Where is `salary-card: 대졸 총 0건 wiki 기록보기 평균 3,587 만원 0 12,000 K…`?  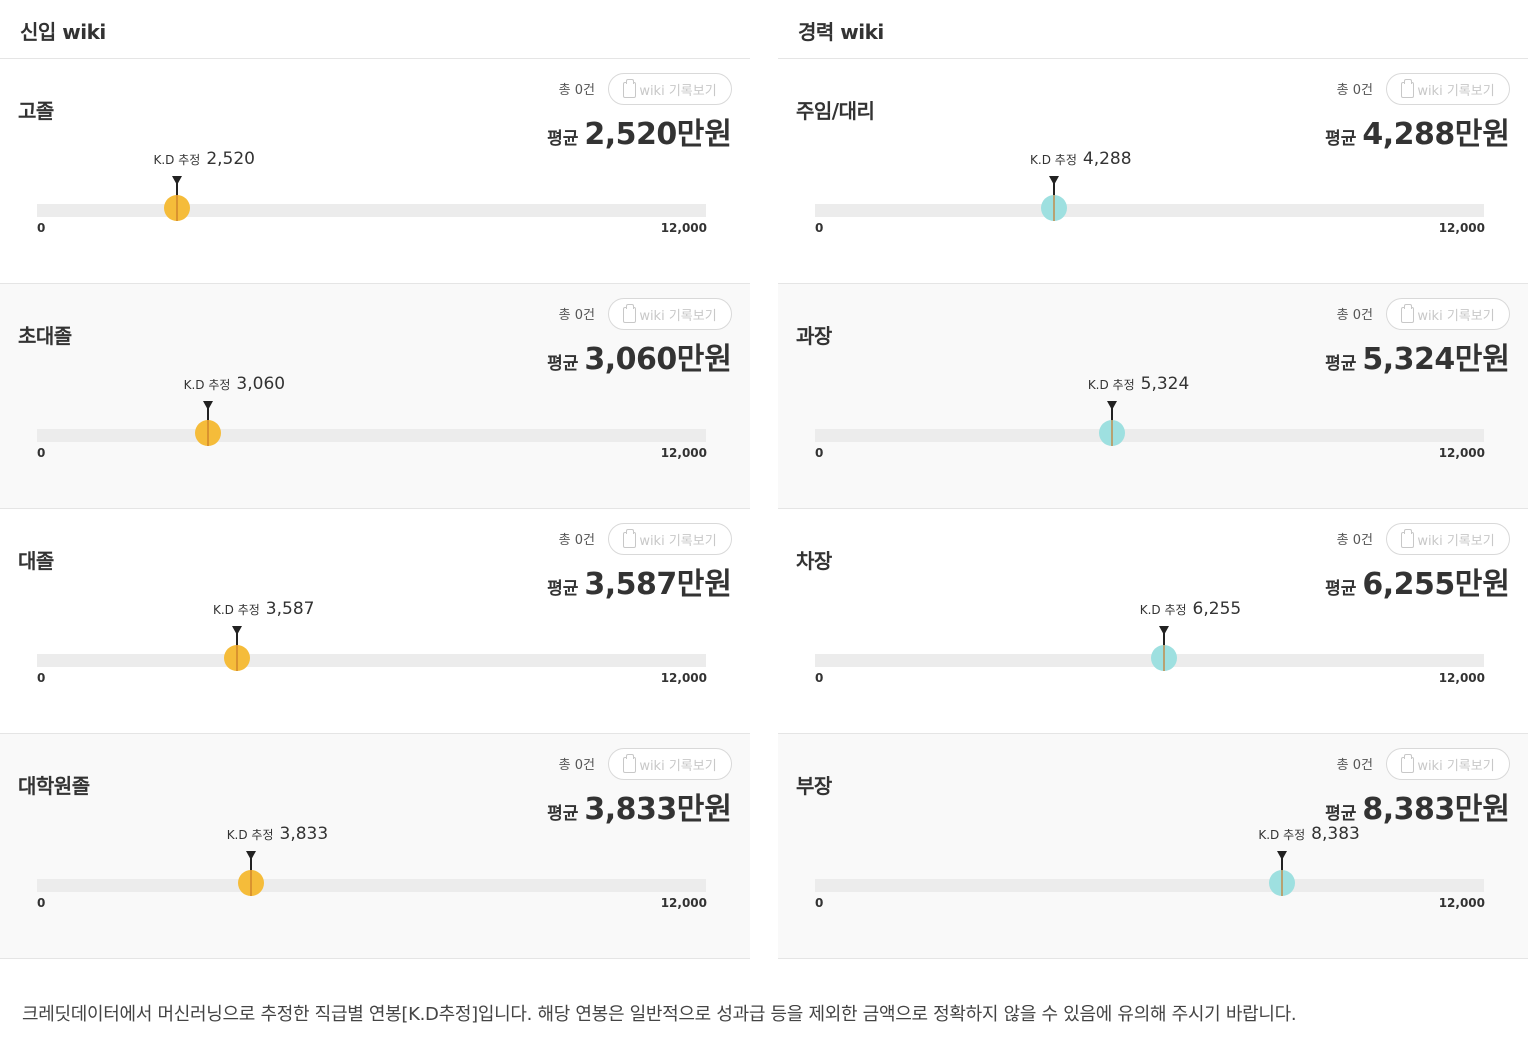 salary-card: 대졸 총 0건 wiki 기록보기 평균 3,587 만원 0 12,000 K… is located at coordinates (375, 621).